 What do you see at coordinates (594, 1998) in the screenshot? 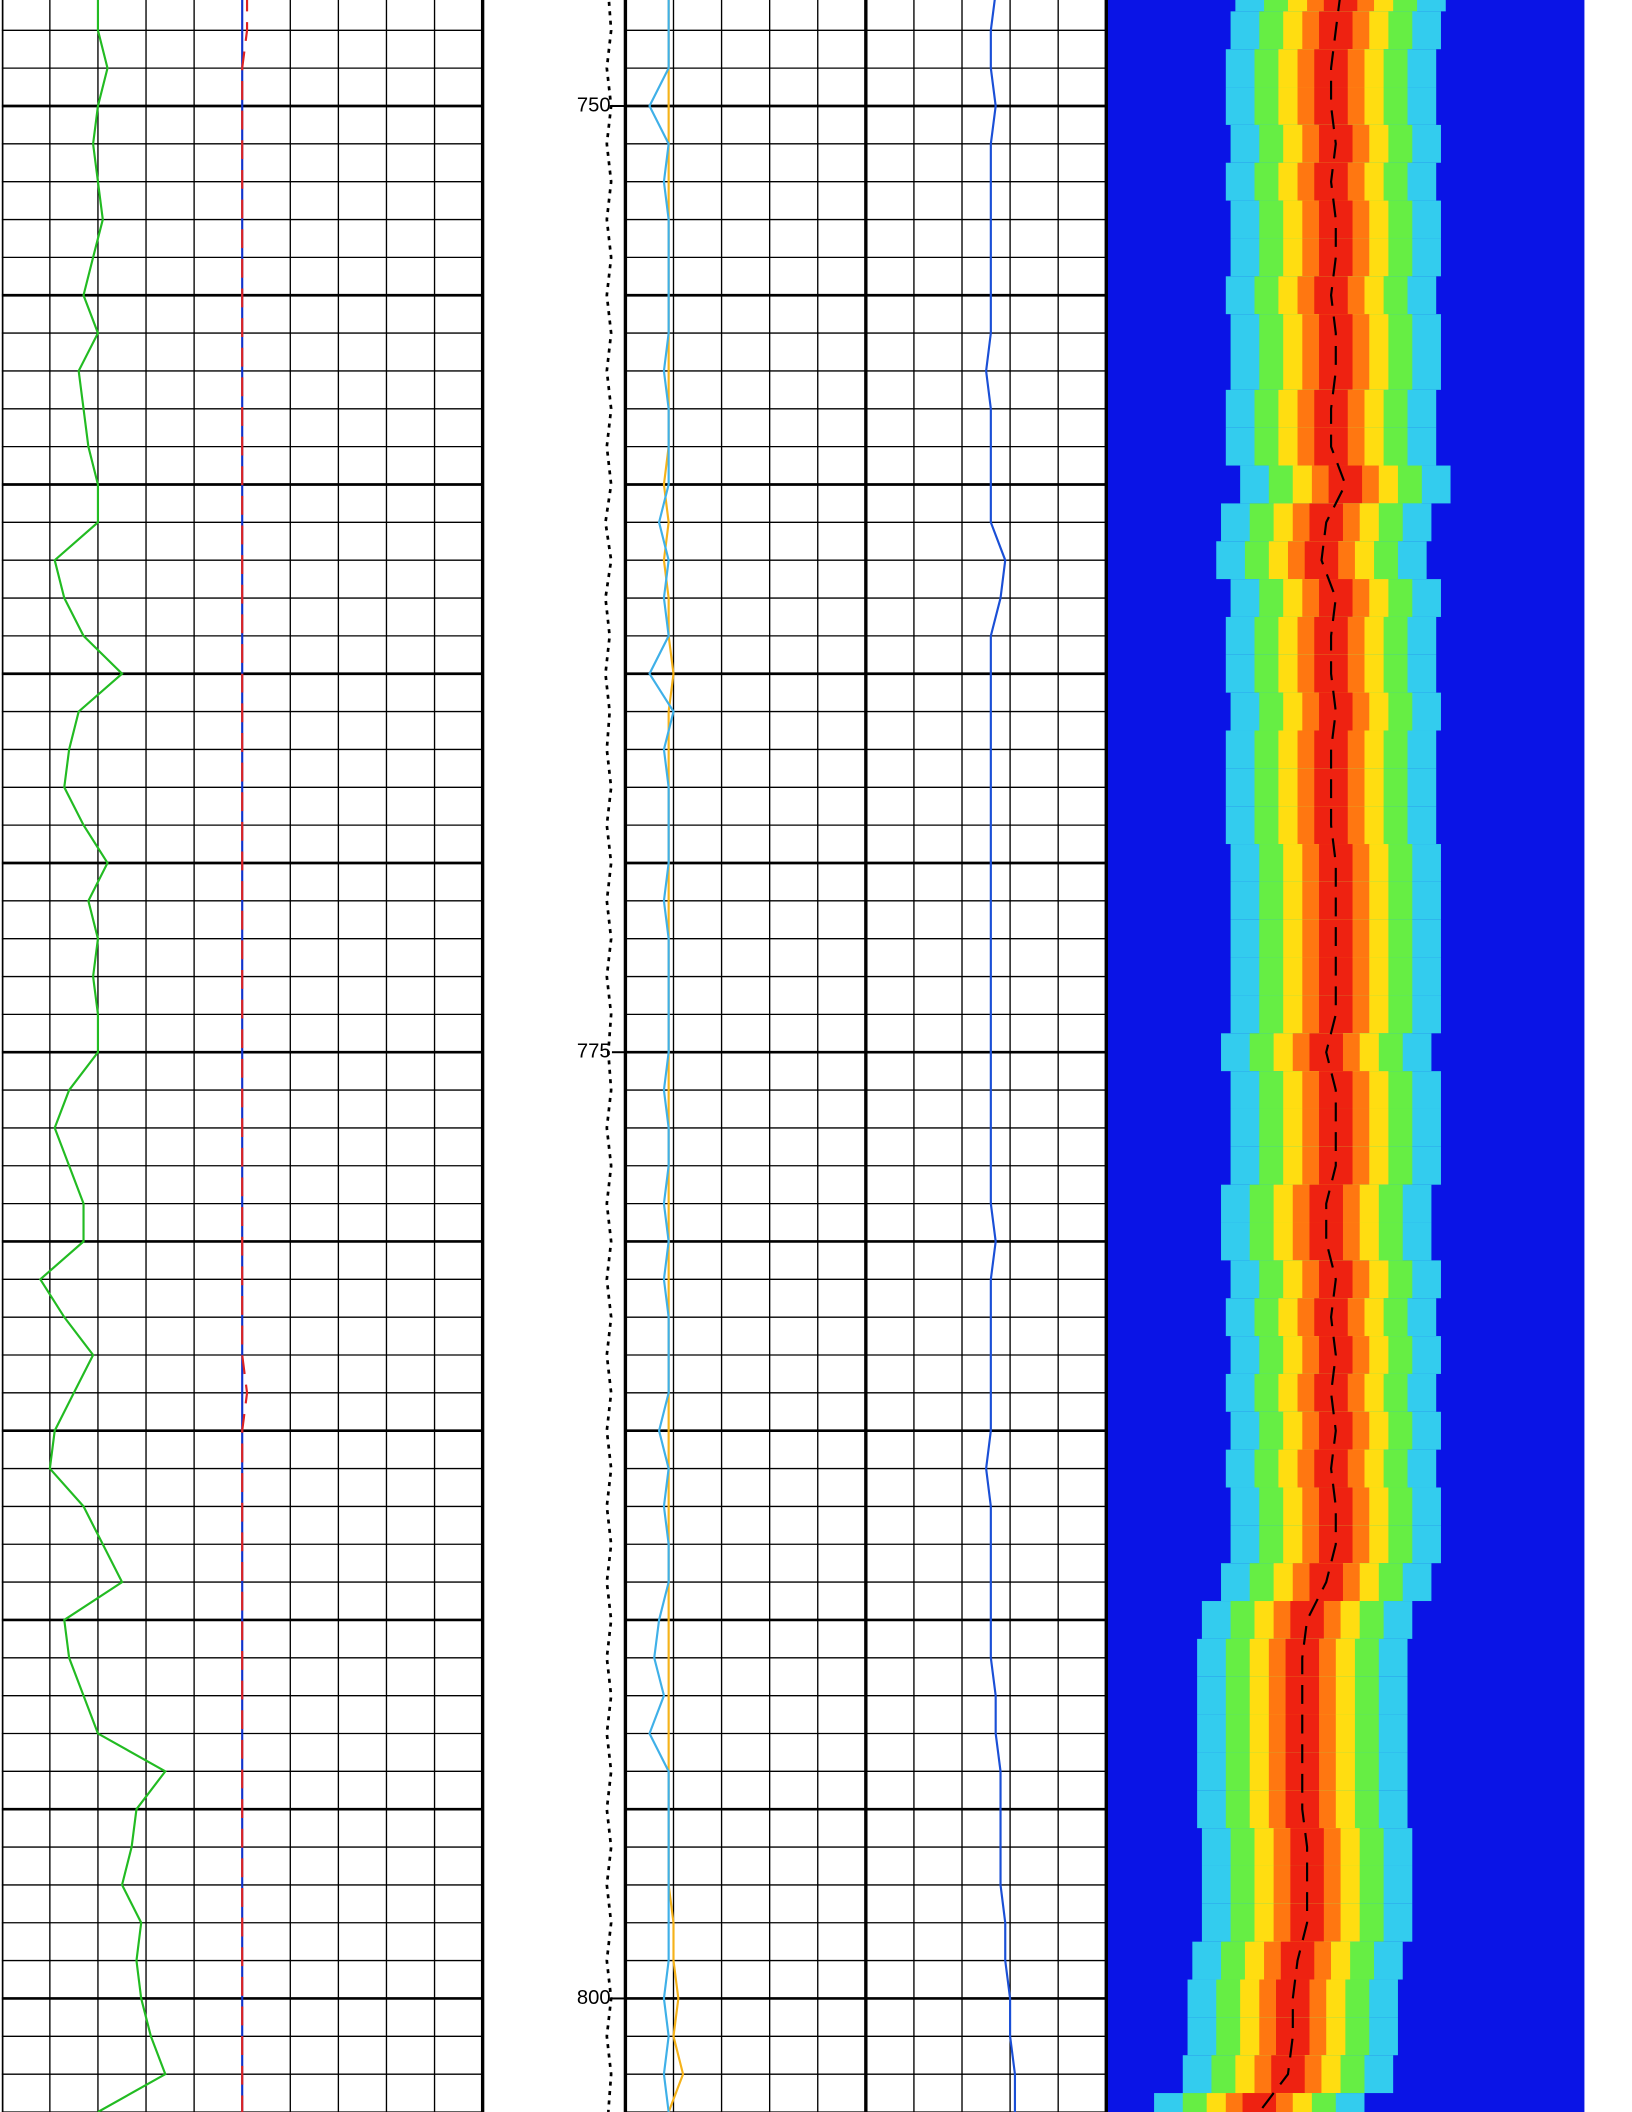
I see `depth-label: 800` at bounding box center [594, 1998].